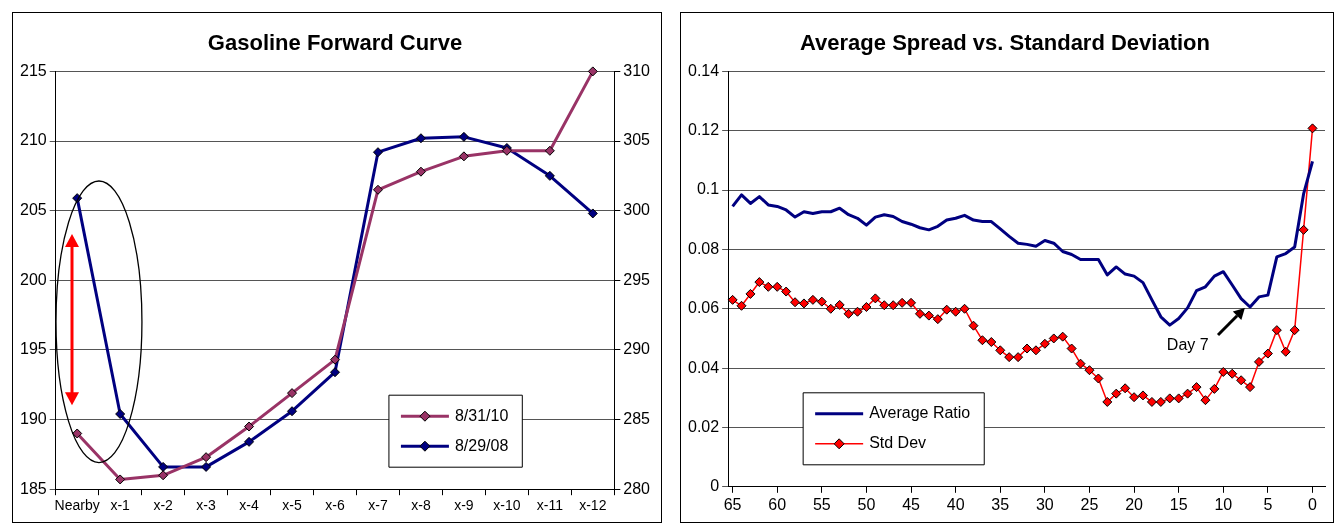  What do you see at coordinates (33, 70) in the screenshot?
I see `y-tick-label: 215` at bounding box center [33, 70].